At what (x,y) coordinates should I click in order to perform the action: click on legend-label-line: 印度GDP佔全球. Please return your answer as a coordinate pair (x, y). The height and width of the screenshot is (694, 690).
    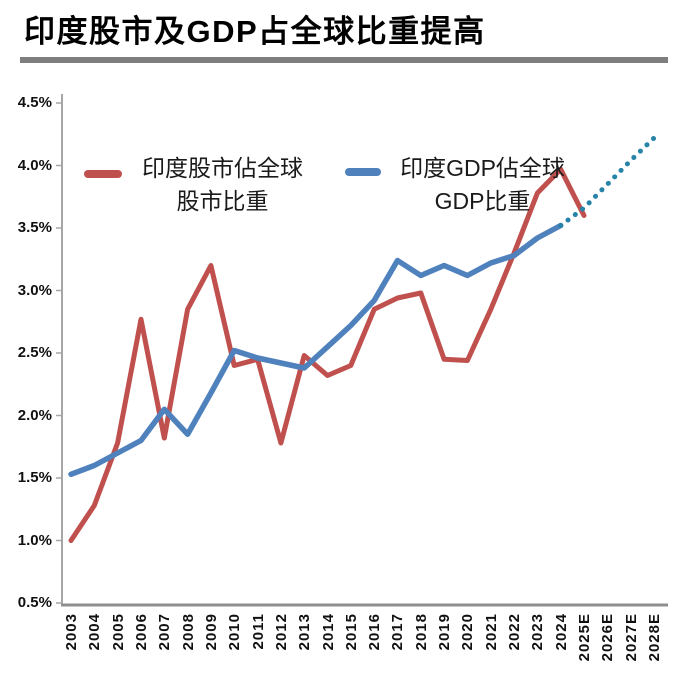
    Looking at the image, I should click on (482, 168).